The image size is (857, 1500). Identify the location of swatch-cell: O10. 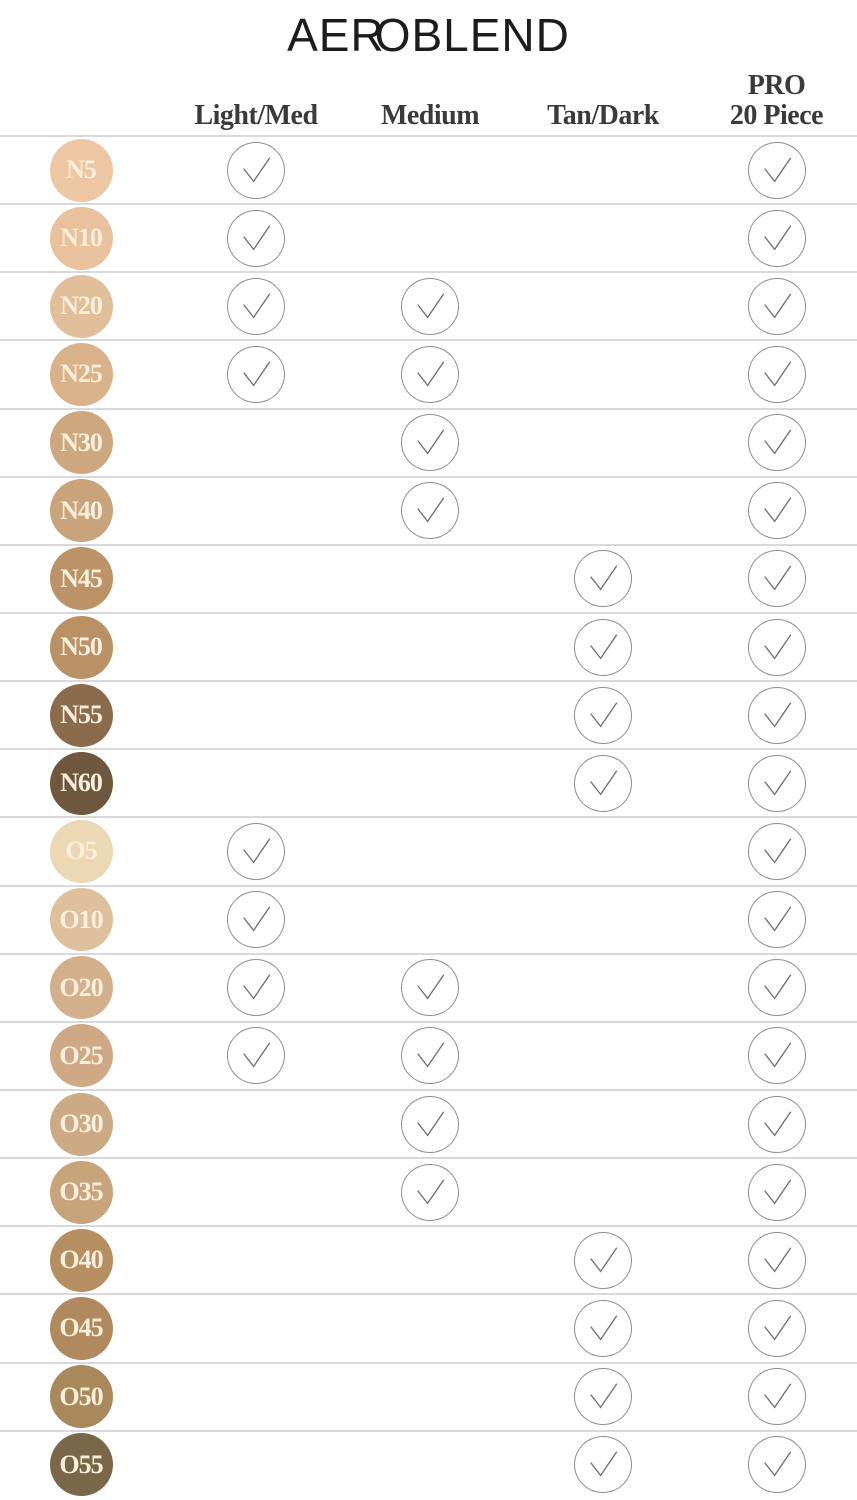
(81, 920).